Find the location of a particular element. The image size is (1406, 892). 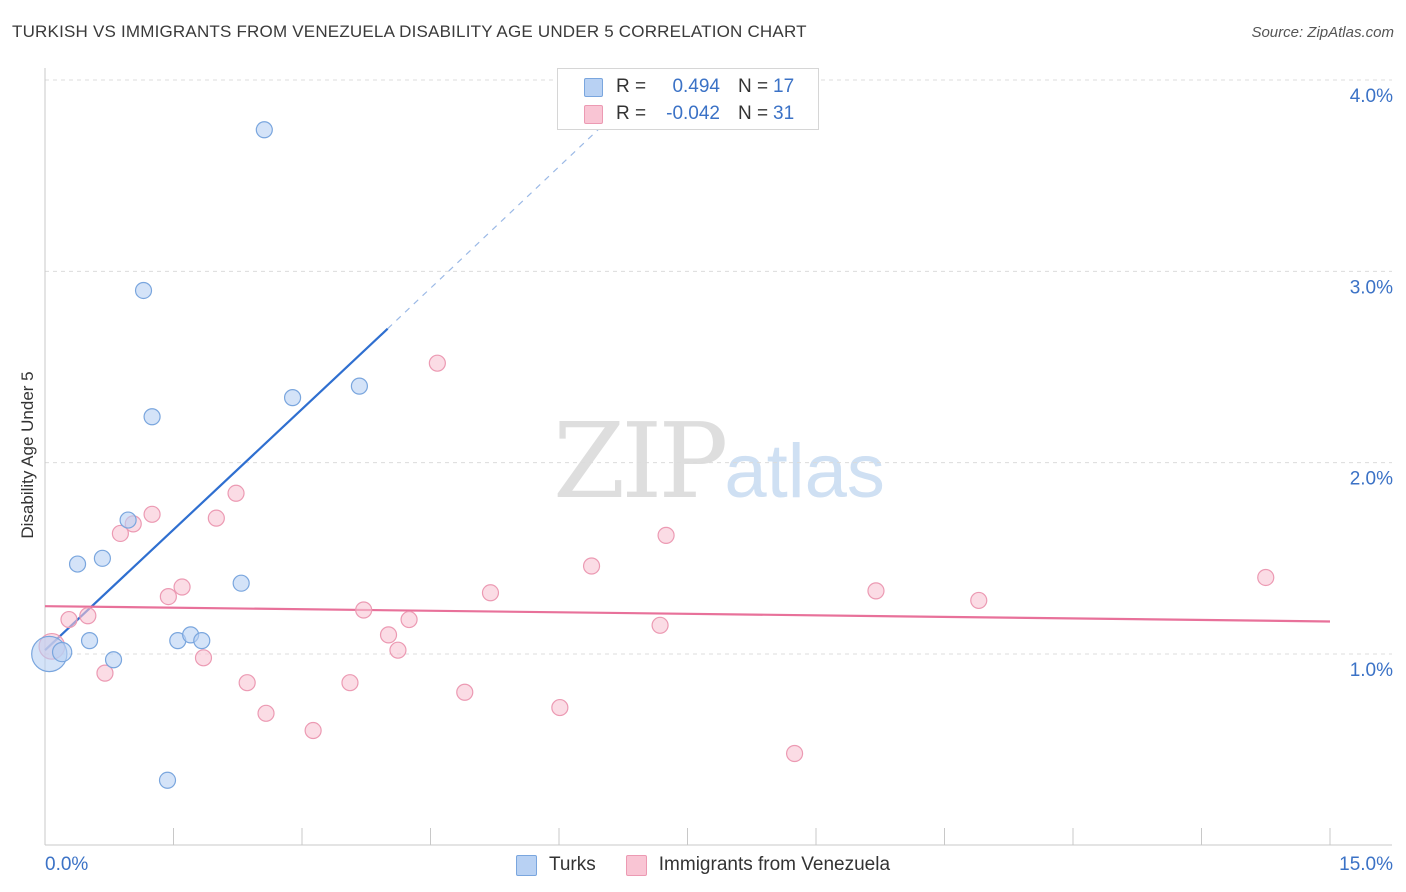

legend-label-venezuela: Immigrants from Venezuela is located at coordinates (774, 864).